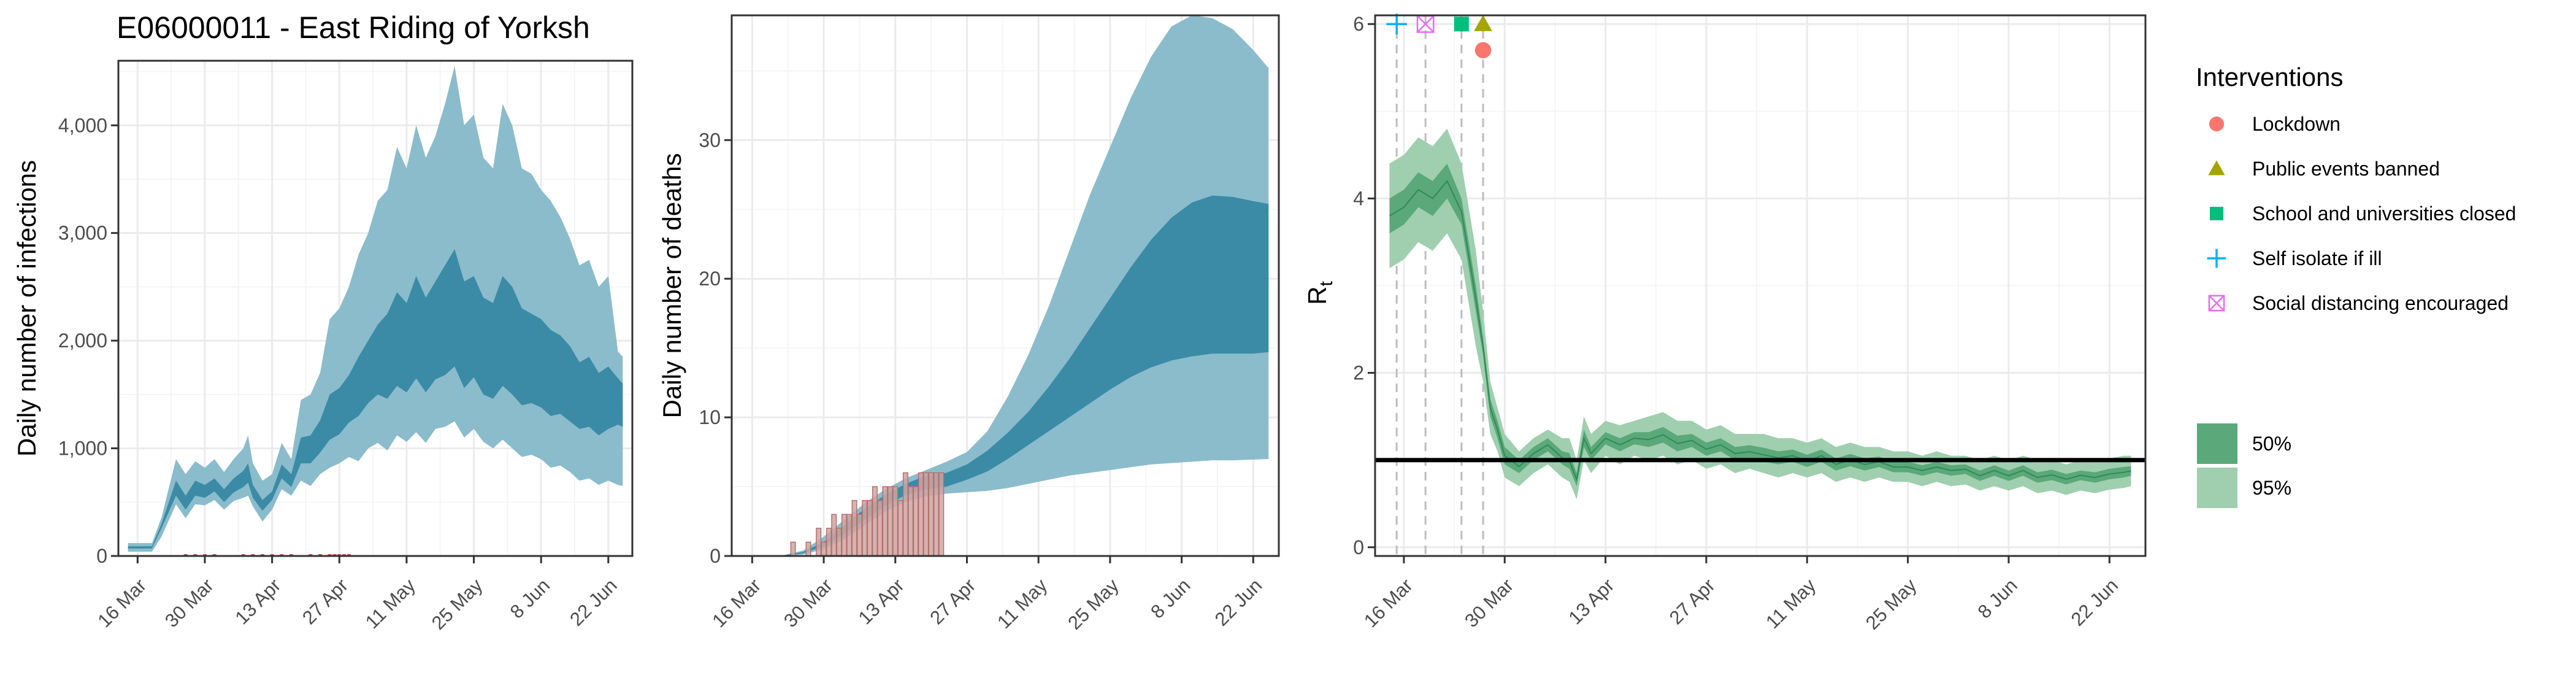  What do you see at coordinates (1760, 331) in the screenshot?
I see `rt-median-line` at bounding box center [1760, 331].